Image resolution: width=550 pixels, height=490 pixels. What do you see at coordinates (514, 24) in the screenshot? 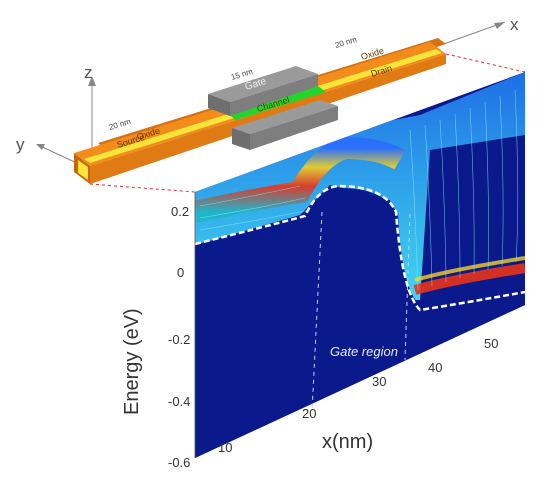
I see `x-axis-letter: x` at bounding box center [514, 24].